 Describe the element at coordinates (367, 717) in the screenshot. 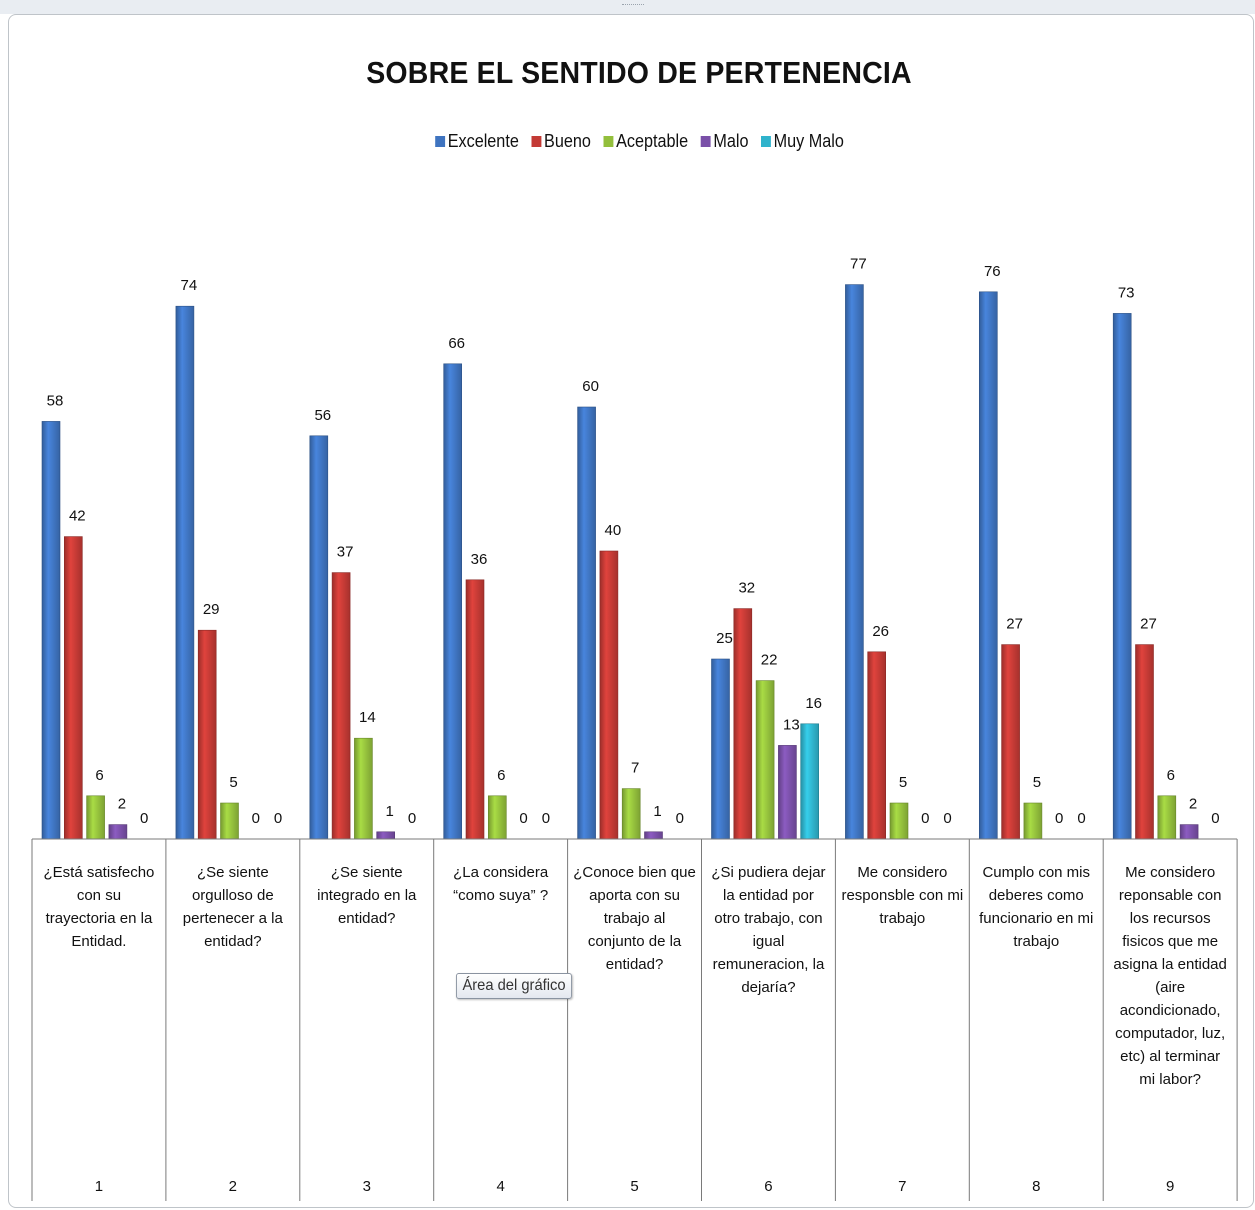

I see `data-label: 14` at that location.